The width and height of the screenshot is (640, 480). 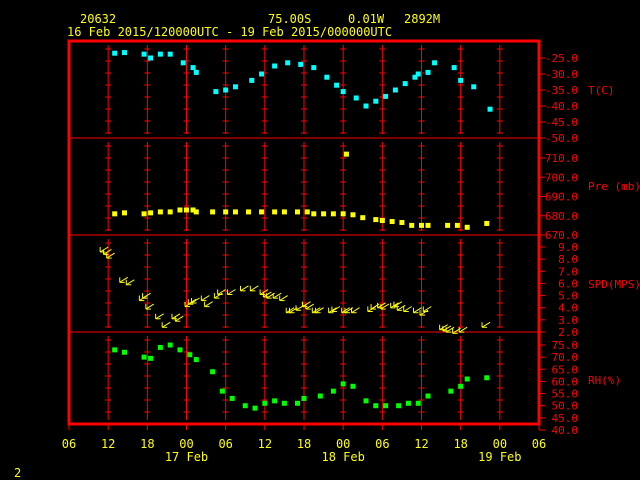 I want to click on page-number: 2, so click(x=18, y=473).